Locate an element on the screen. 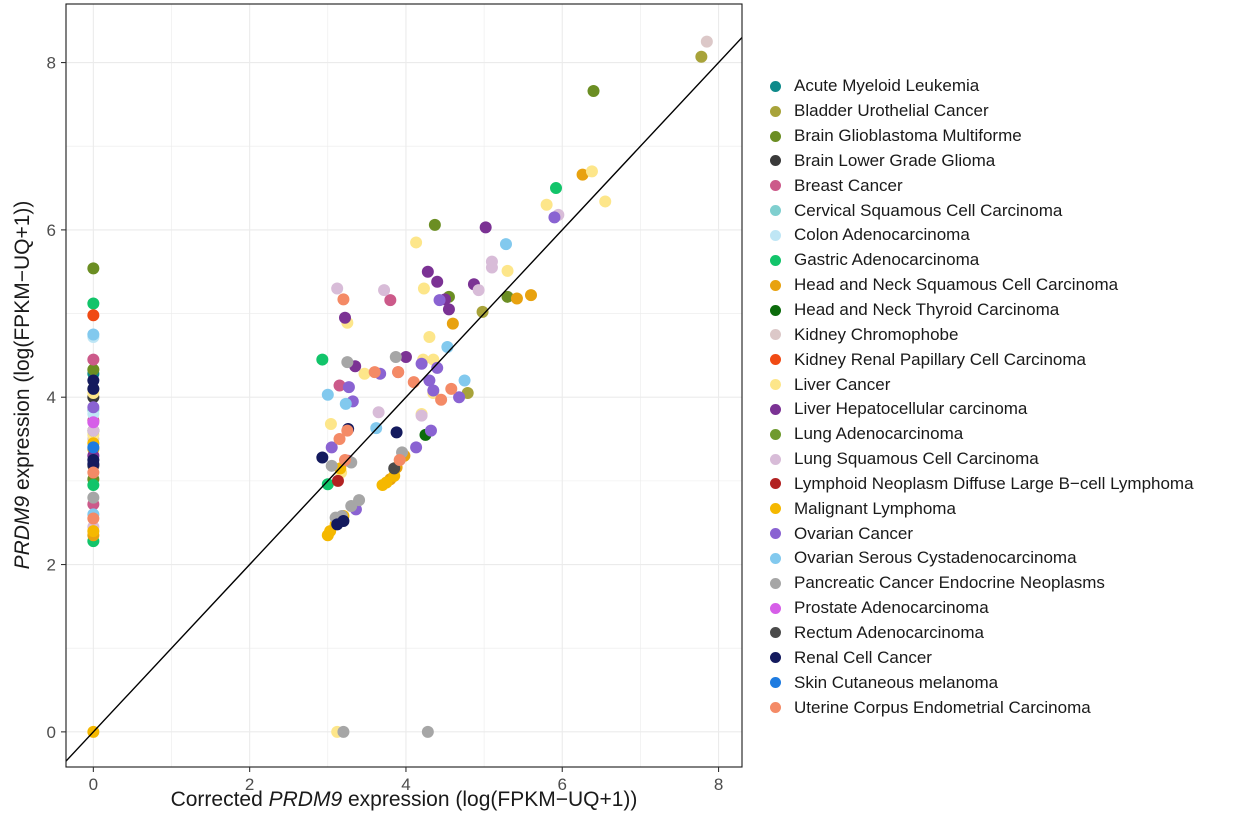 This screenshot has height=820, width=1248. legend-label: Lung Squamous Cell Carcinoma is located at coordinates (916, 459).